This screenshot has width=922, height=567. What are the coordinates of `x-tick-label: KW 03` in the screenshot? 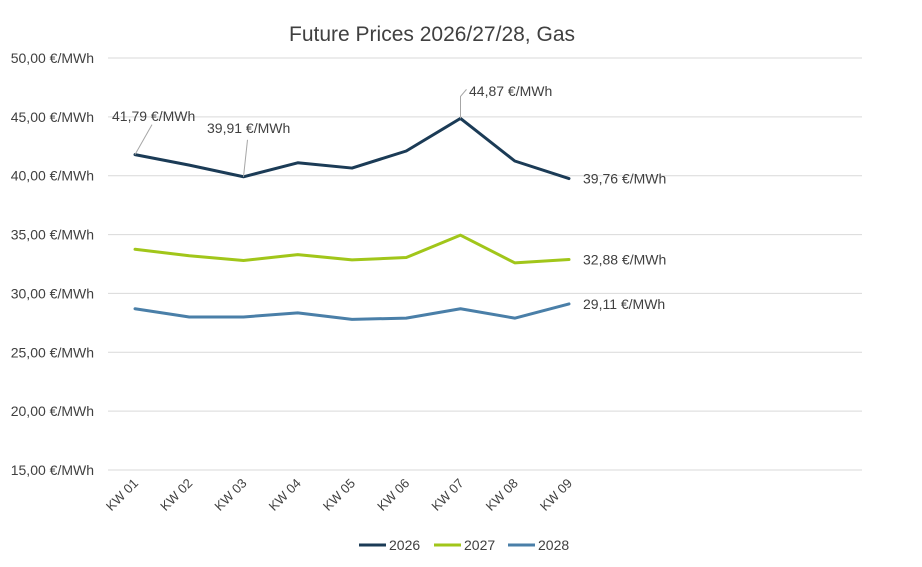 It's located at (230, 495).